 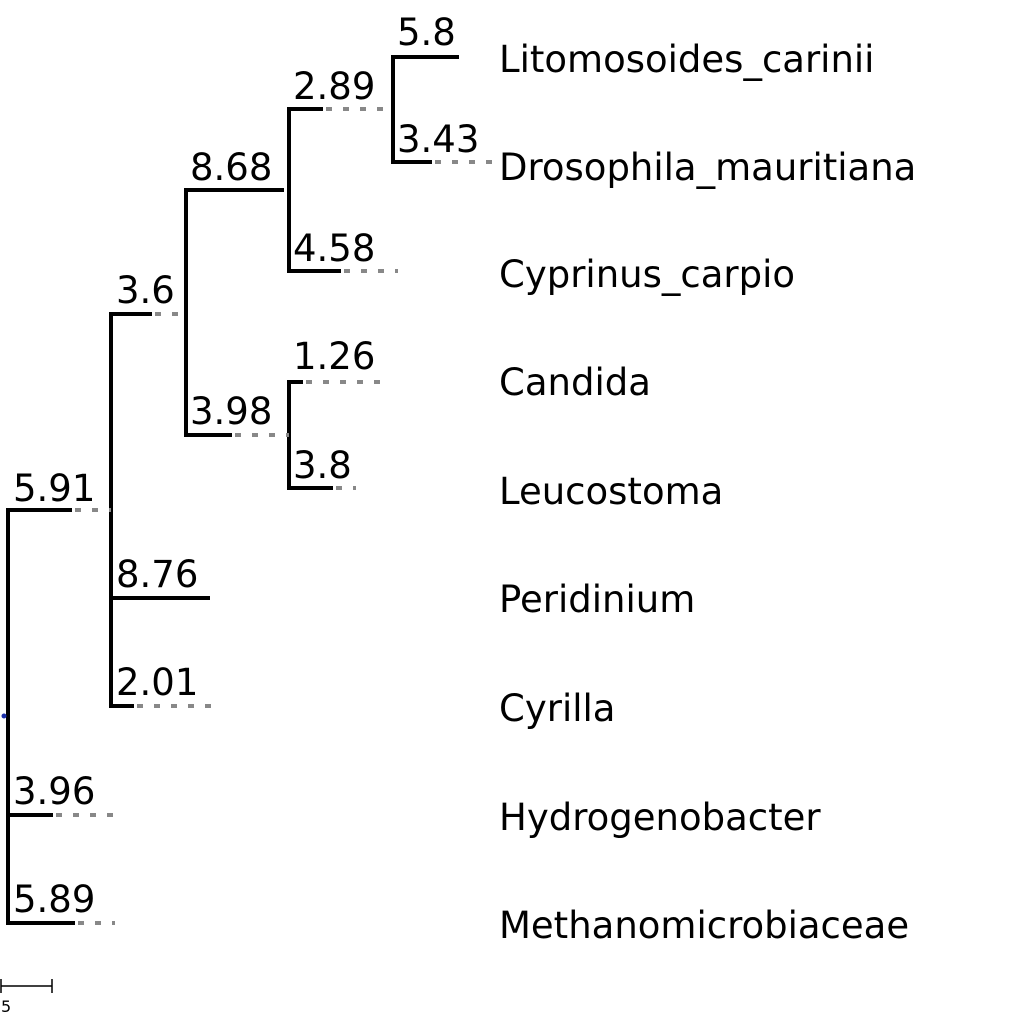 What do you see at coordinates (660, 817) in the screenshot?
I see `leaf-label: Hydrogenobacter` at bounding box center [660, 817].